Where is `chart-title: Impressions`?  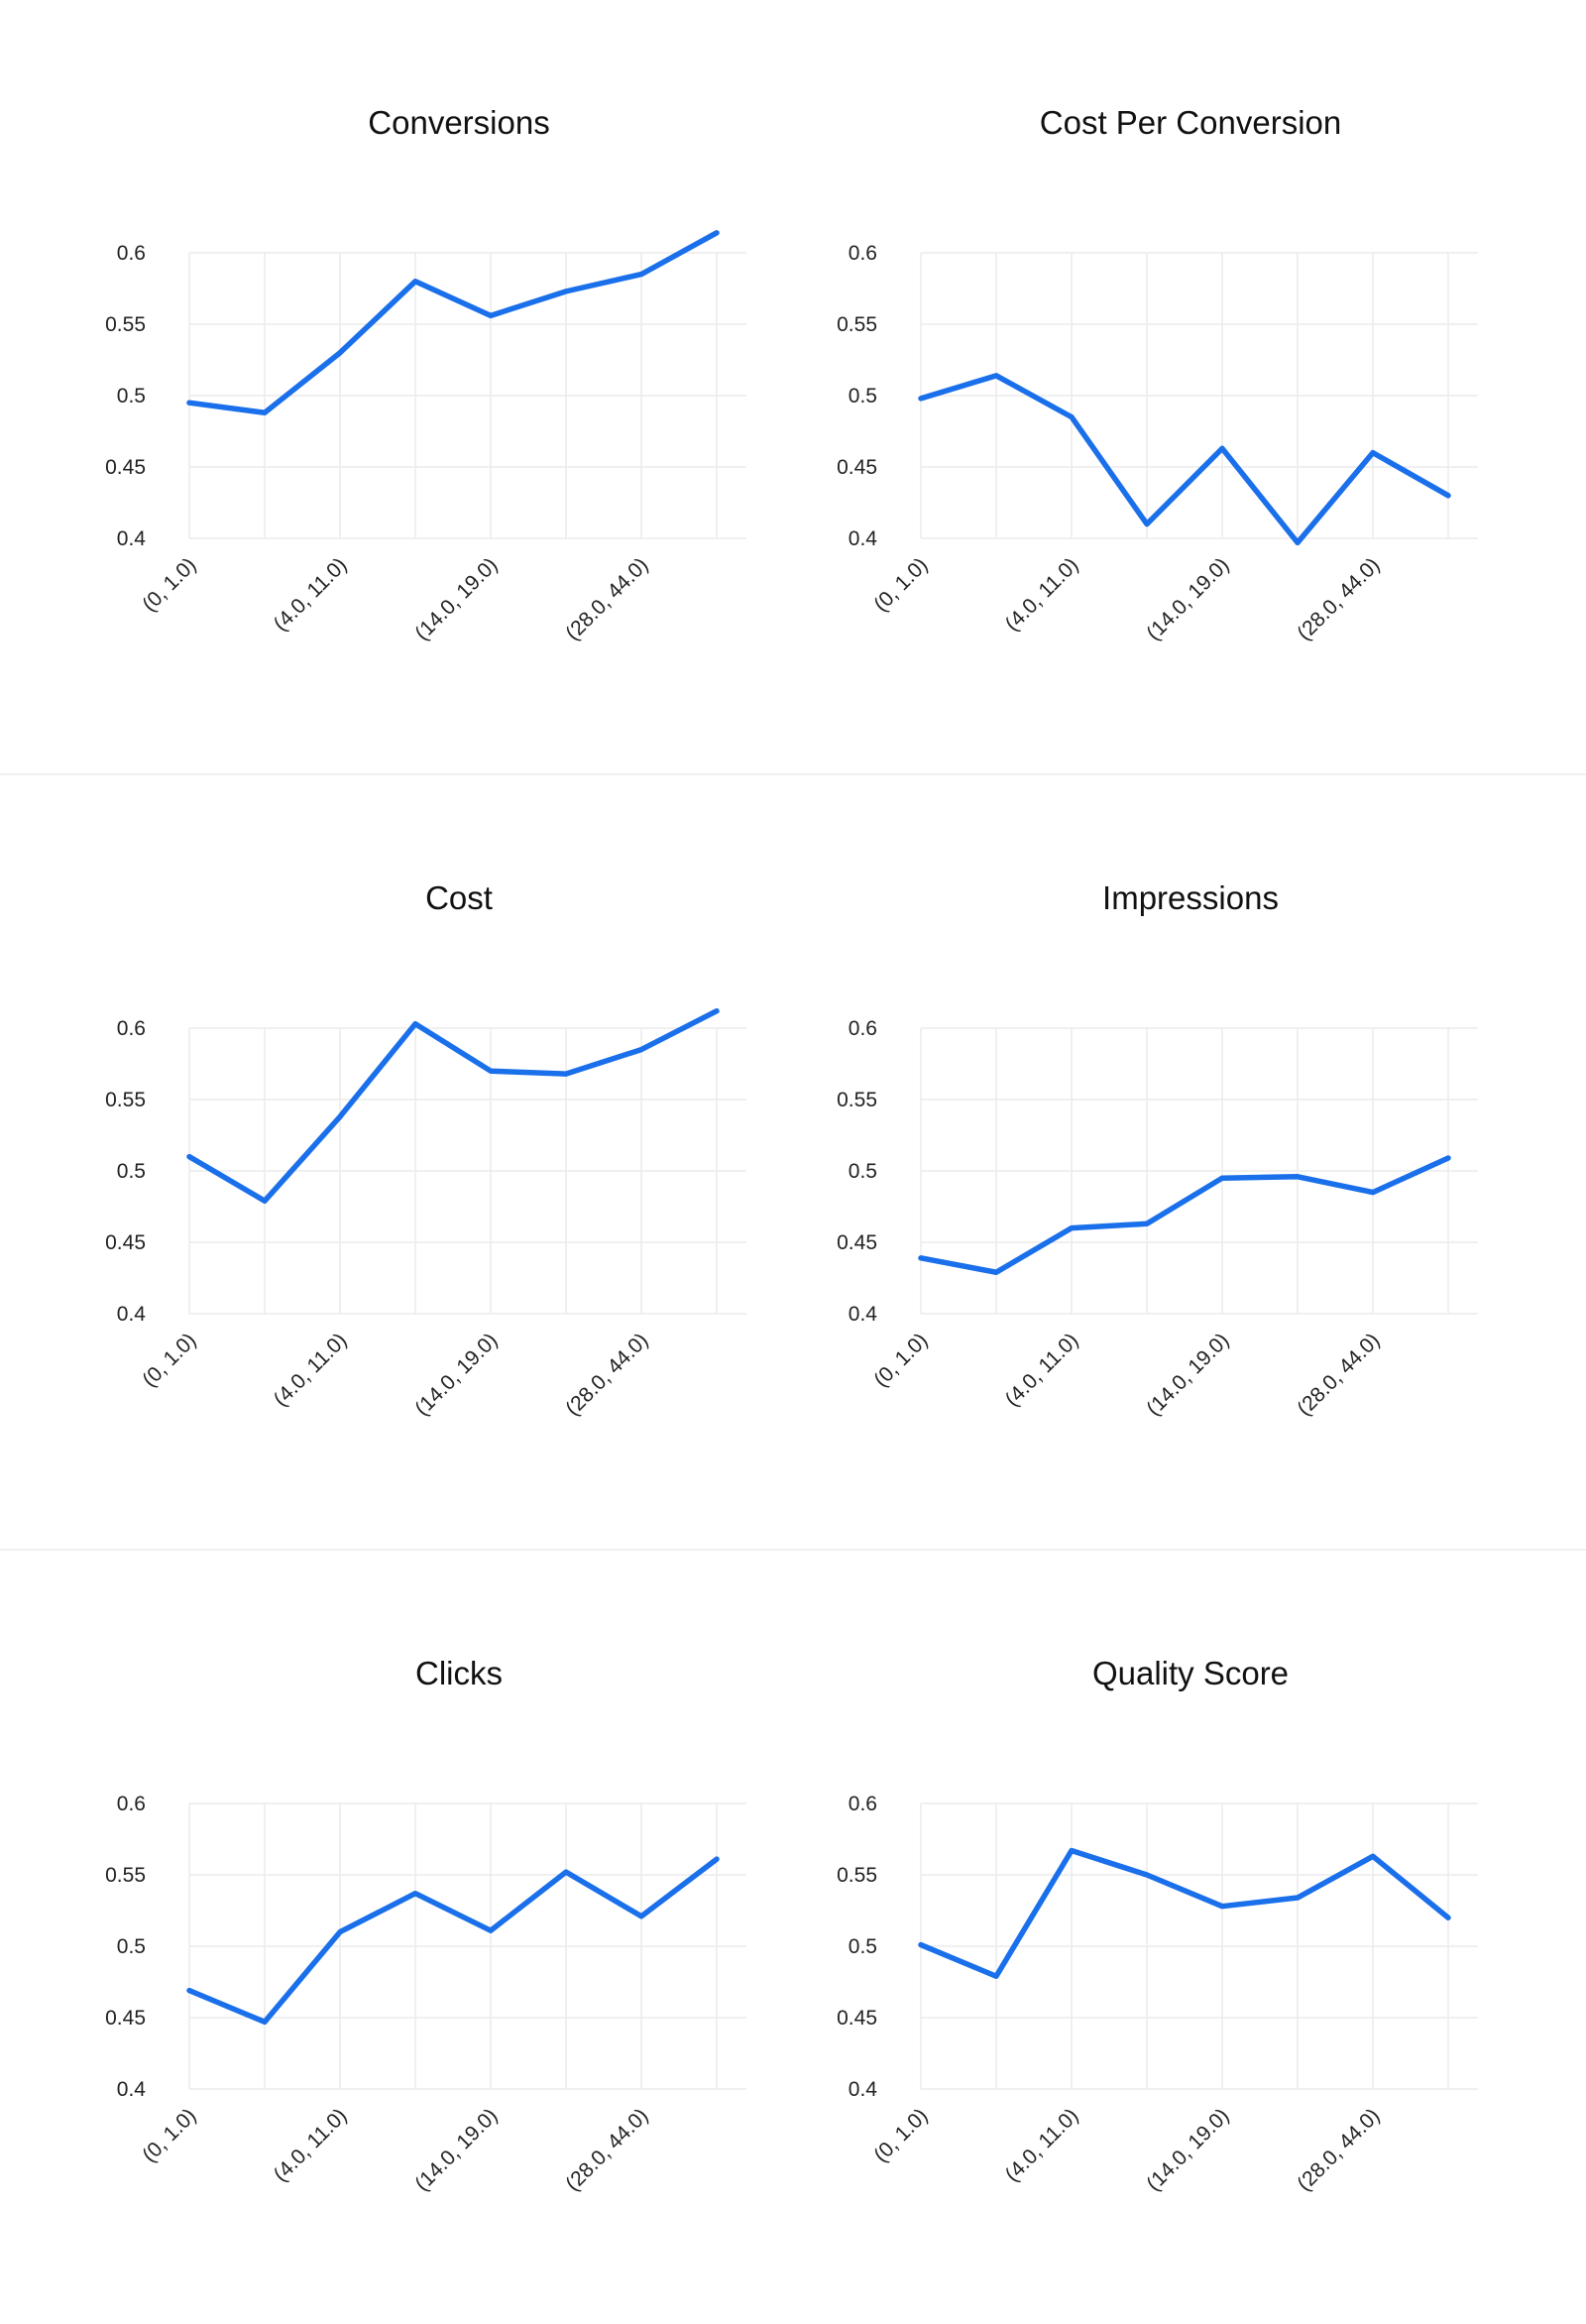 chart-title: Impressions is located at coordinates (1190, 897).